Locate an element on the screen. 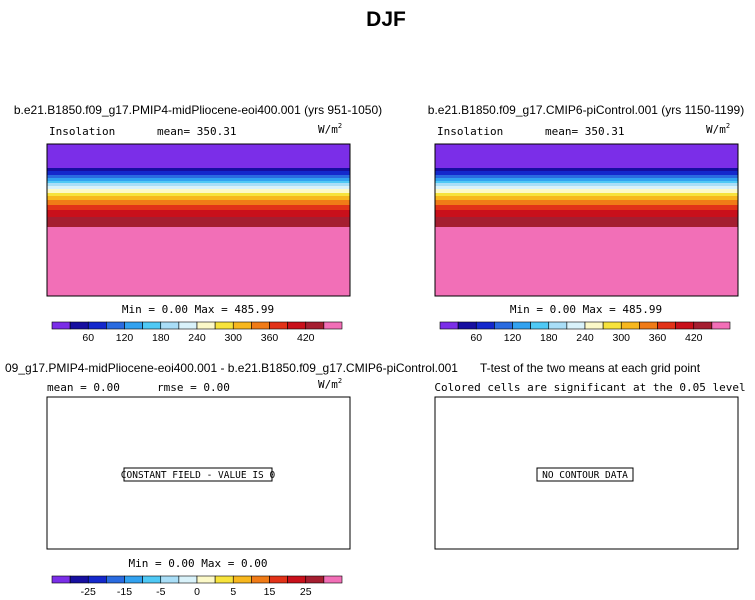  colorbar-tick-label: 5 is located at coordinates (233, 592).